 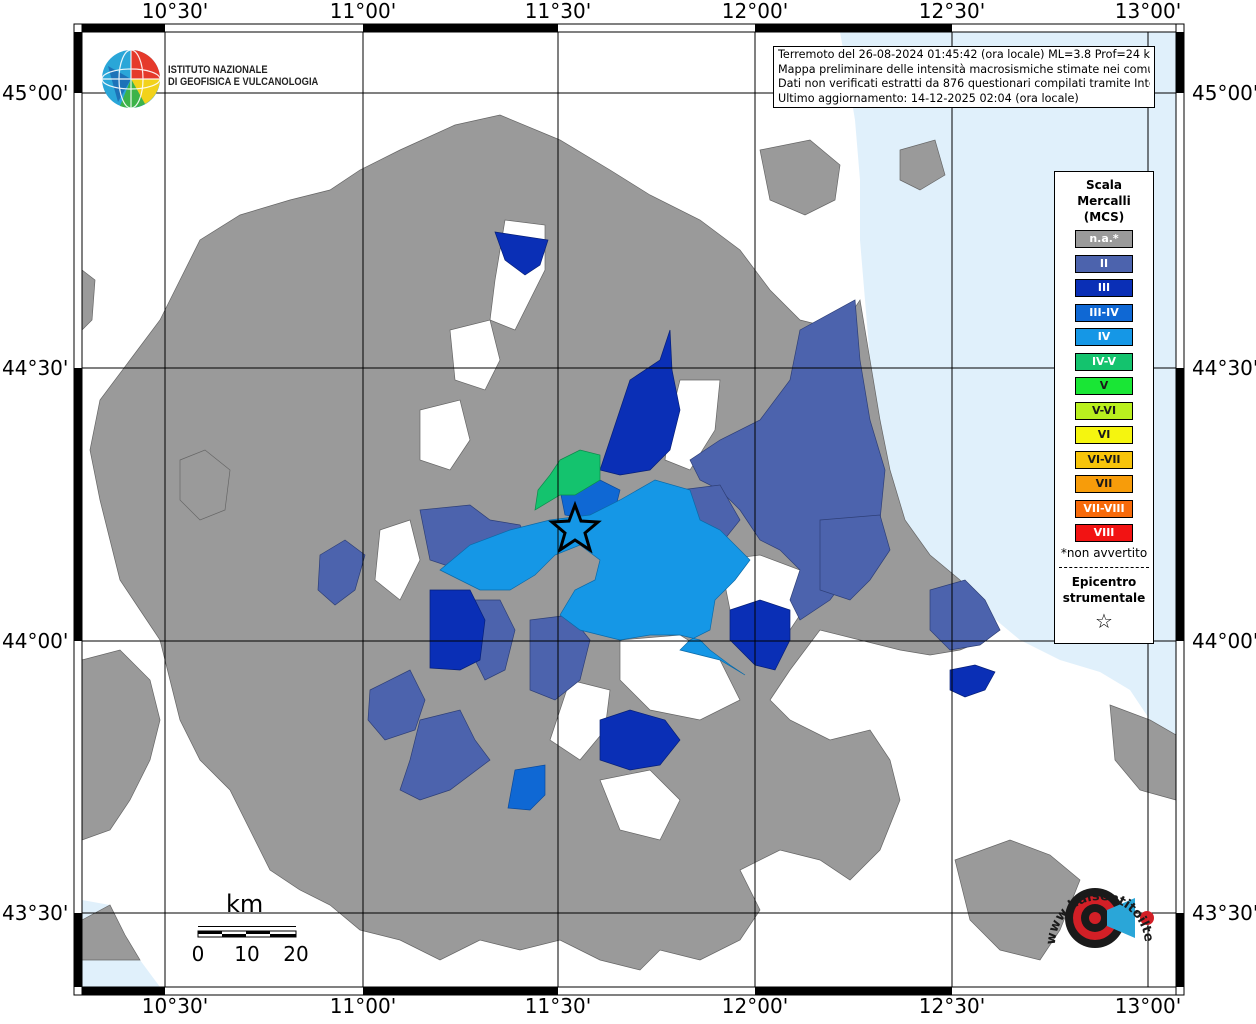 I want to click on lat-label-right-3: 44°00', so click(x=1224, y=641).